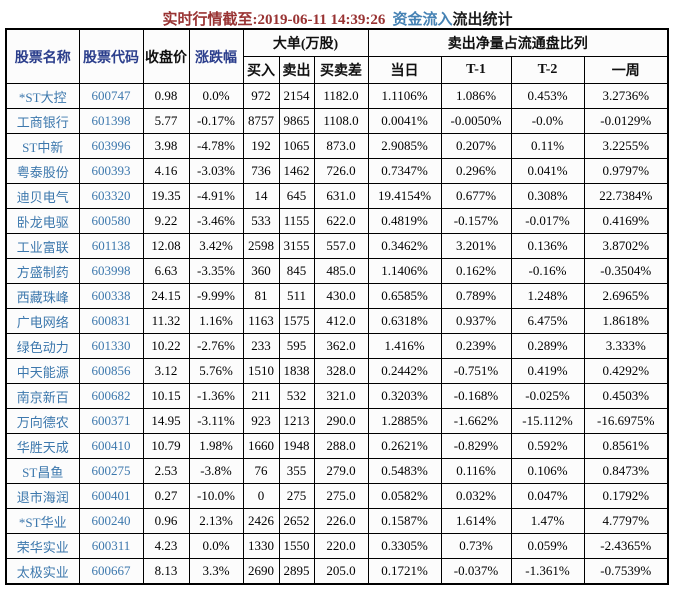 The height and width of the screenshot is (592, 675). What do you see at coordinates (166, 246) in the screenshot?
I see `cell-close: 12.08` at bounding box center [166, 246].